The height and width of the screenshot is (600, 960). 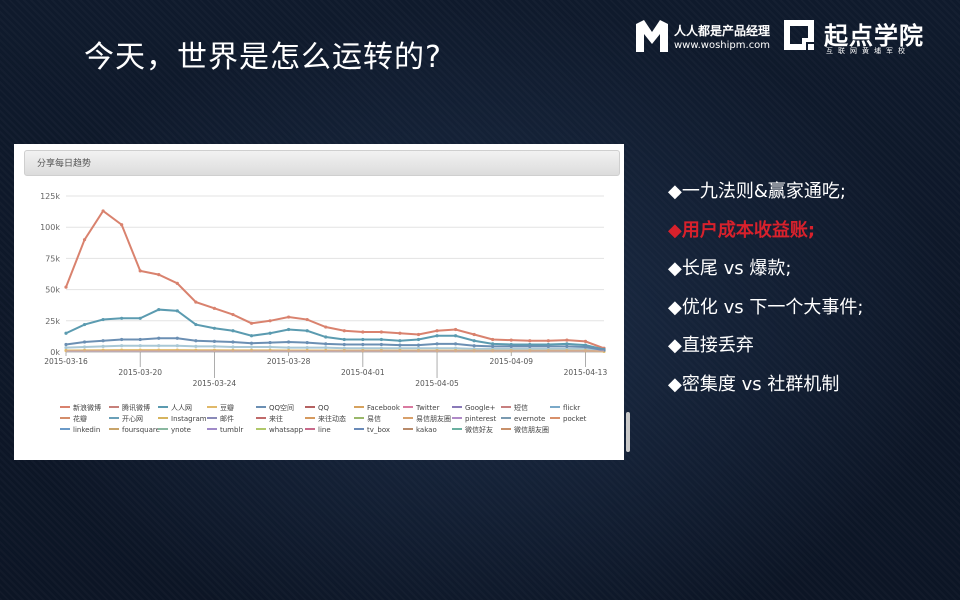 What do you see at coordinates (754, 384) in the screenshot?
I see `bullet-item: ◆密集度 vs 社群机制` at bounding box center [754, 384].